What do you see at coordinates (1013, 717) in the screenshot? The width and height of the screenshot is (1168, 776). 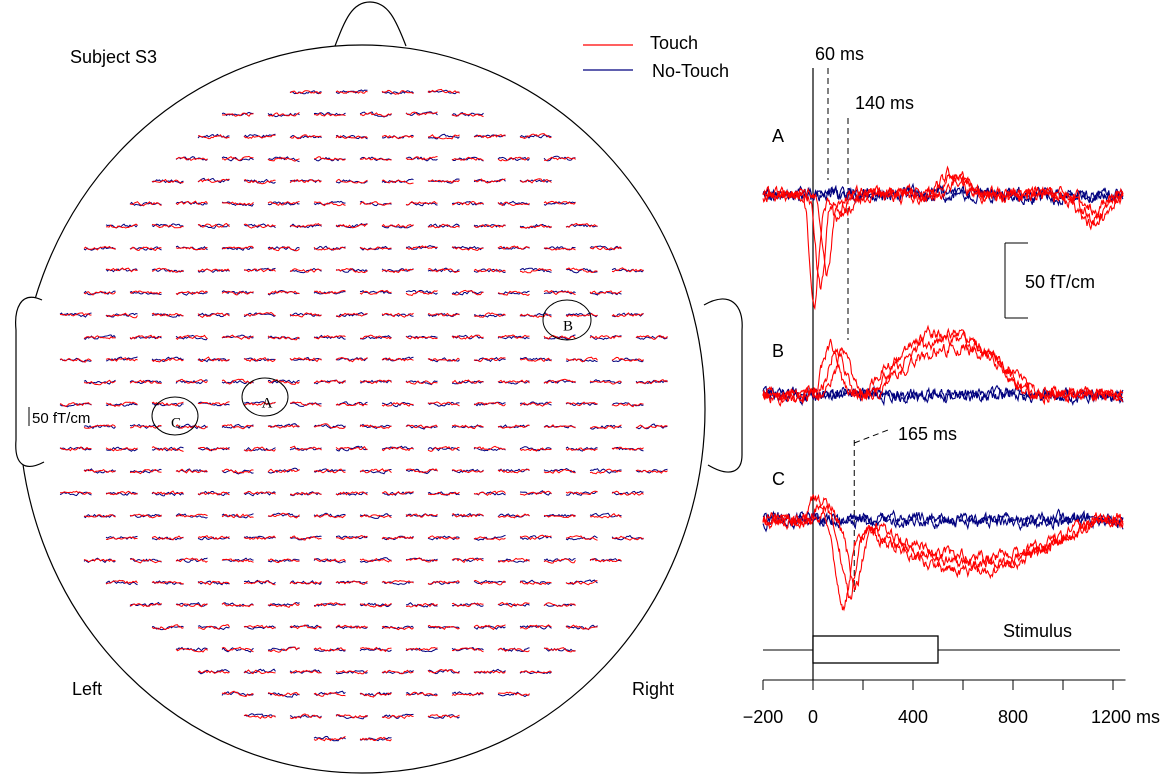 I see `x-tick-label: 800` at bounding box center [1013, 717].